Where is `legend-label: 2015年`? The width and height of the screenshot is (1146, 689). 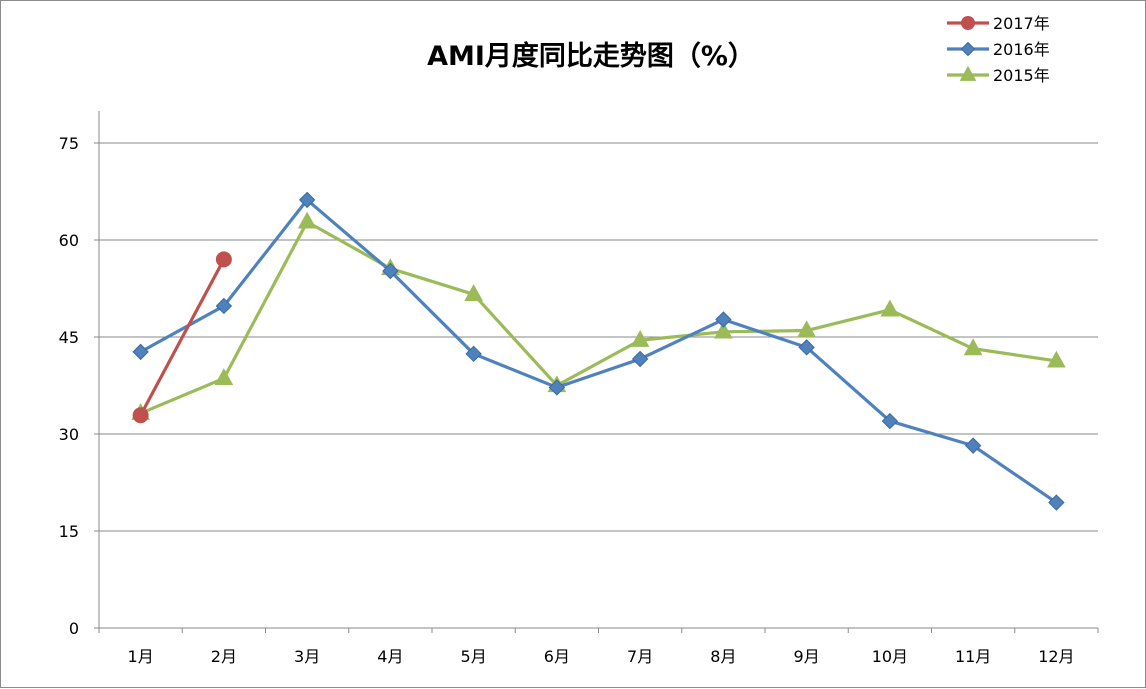
legend-label: 2015年 is located at coordinates (1021, 75).